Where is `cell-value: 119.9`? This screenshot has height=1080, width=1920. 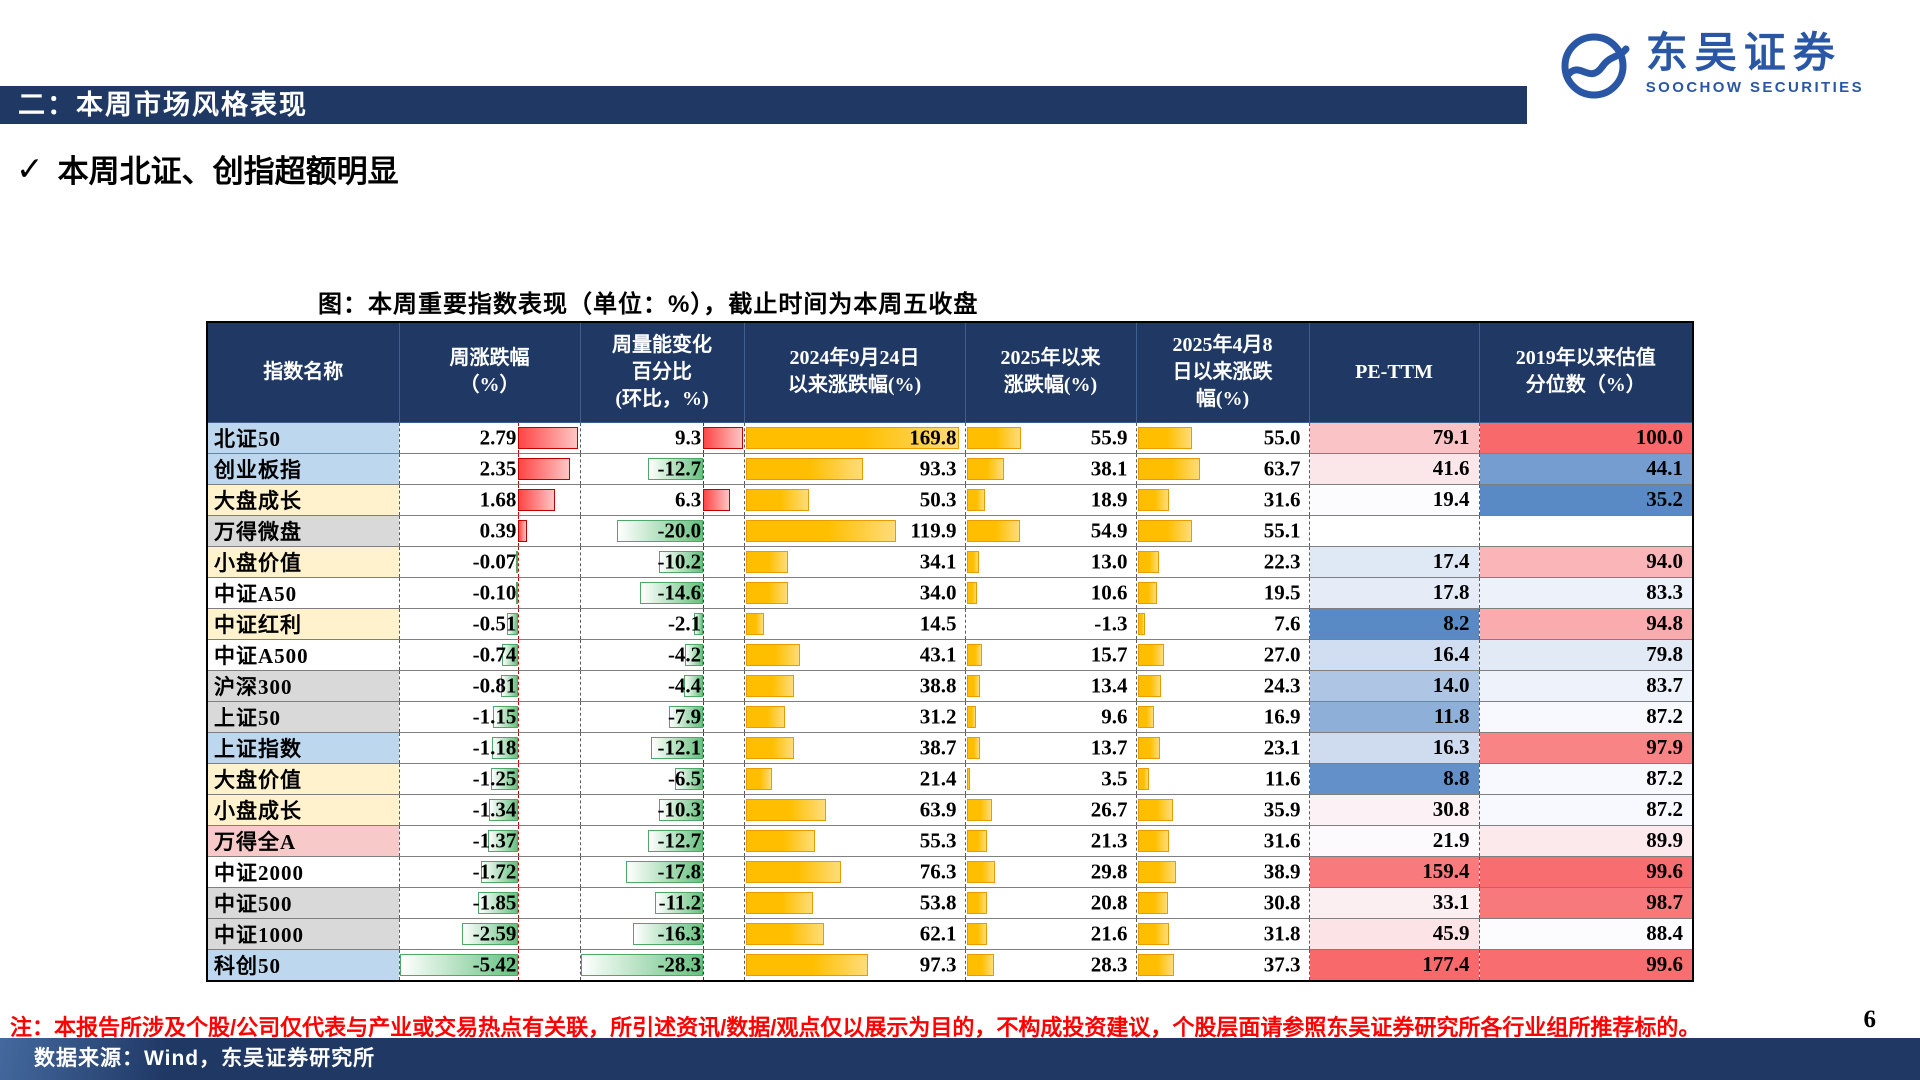
cell-value: 119.9 is located at coordinates (933, 530).